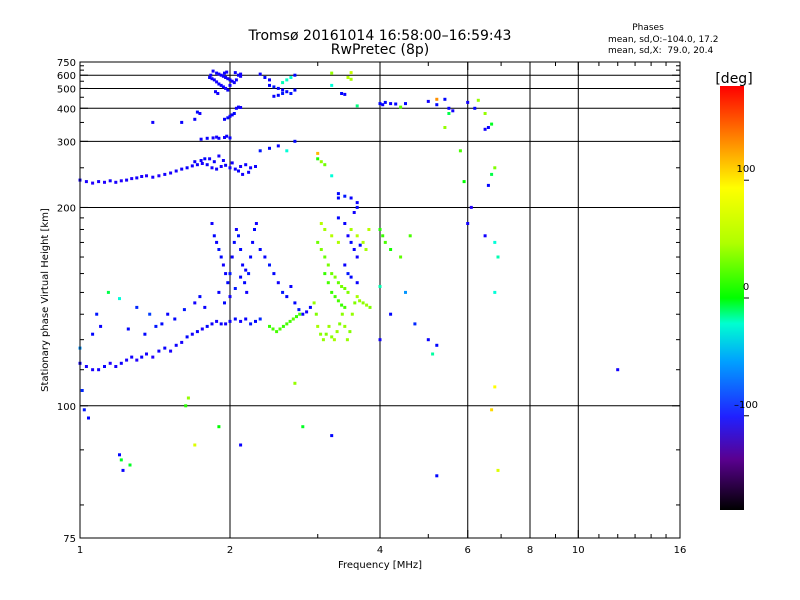 This screenshot has width=800, height=600. What do you see at coordinates (66, 208) in the screenshot?
I see `y-tick-label: 200` at bounding box center [66, 208].